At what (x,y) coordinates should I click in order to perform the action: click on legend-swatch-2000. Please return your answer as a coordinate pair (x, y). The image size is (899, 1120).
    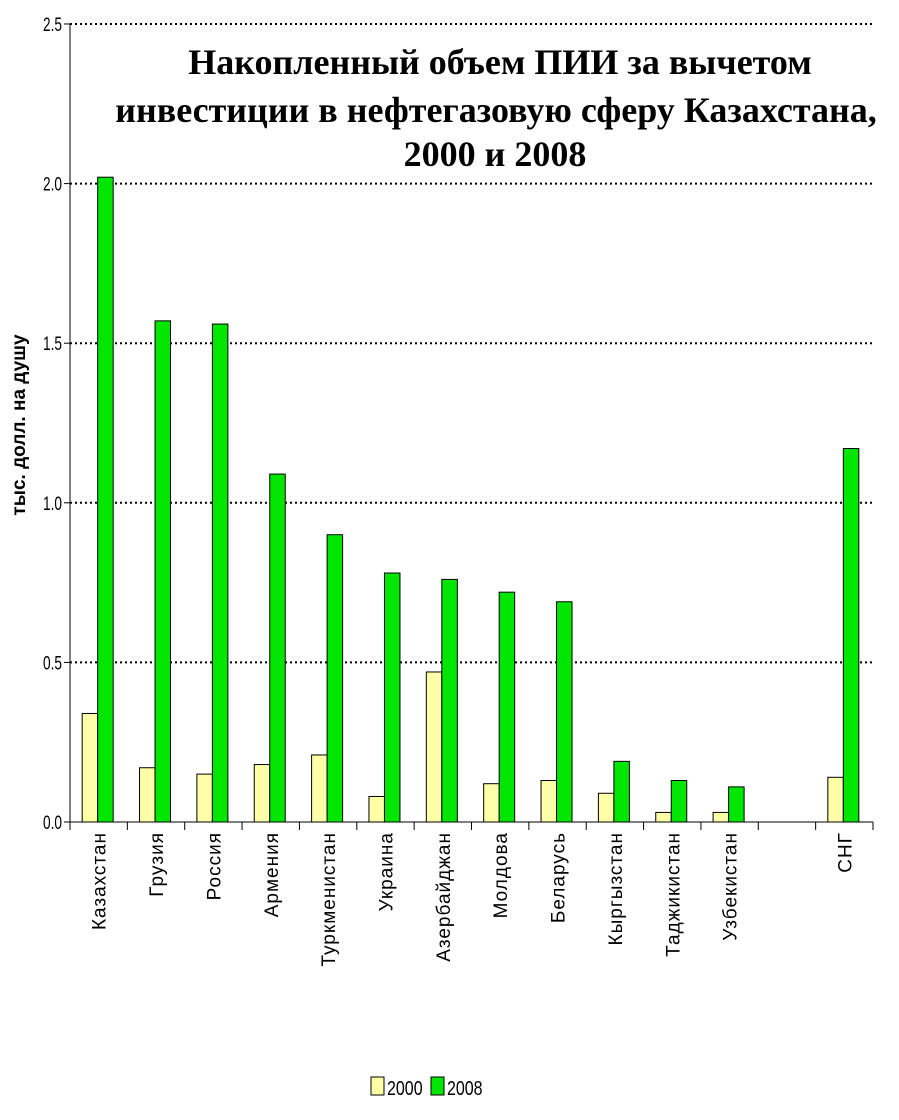
    Looking at the image, I should click on (377, 1086).